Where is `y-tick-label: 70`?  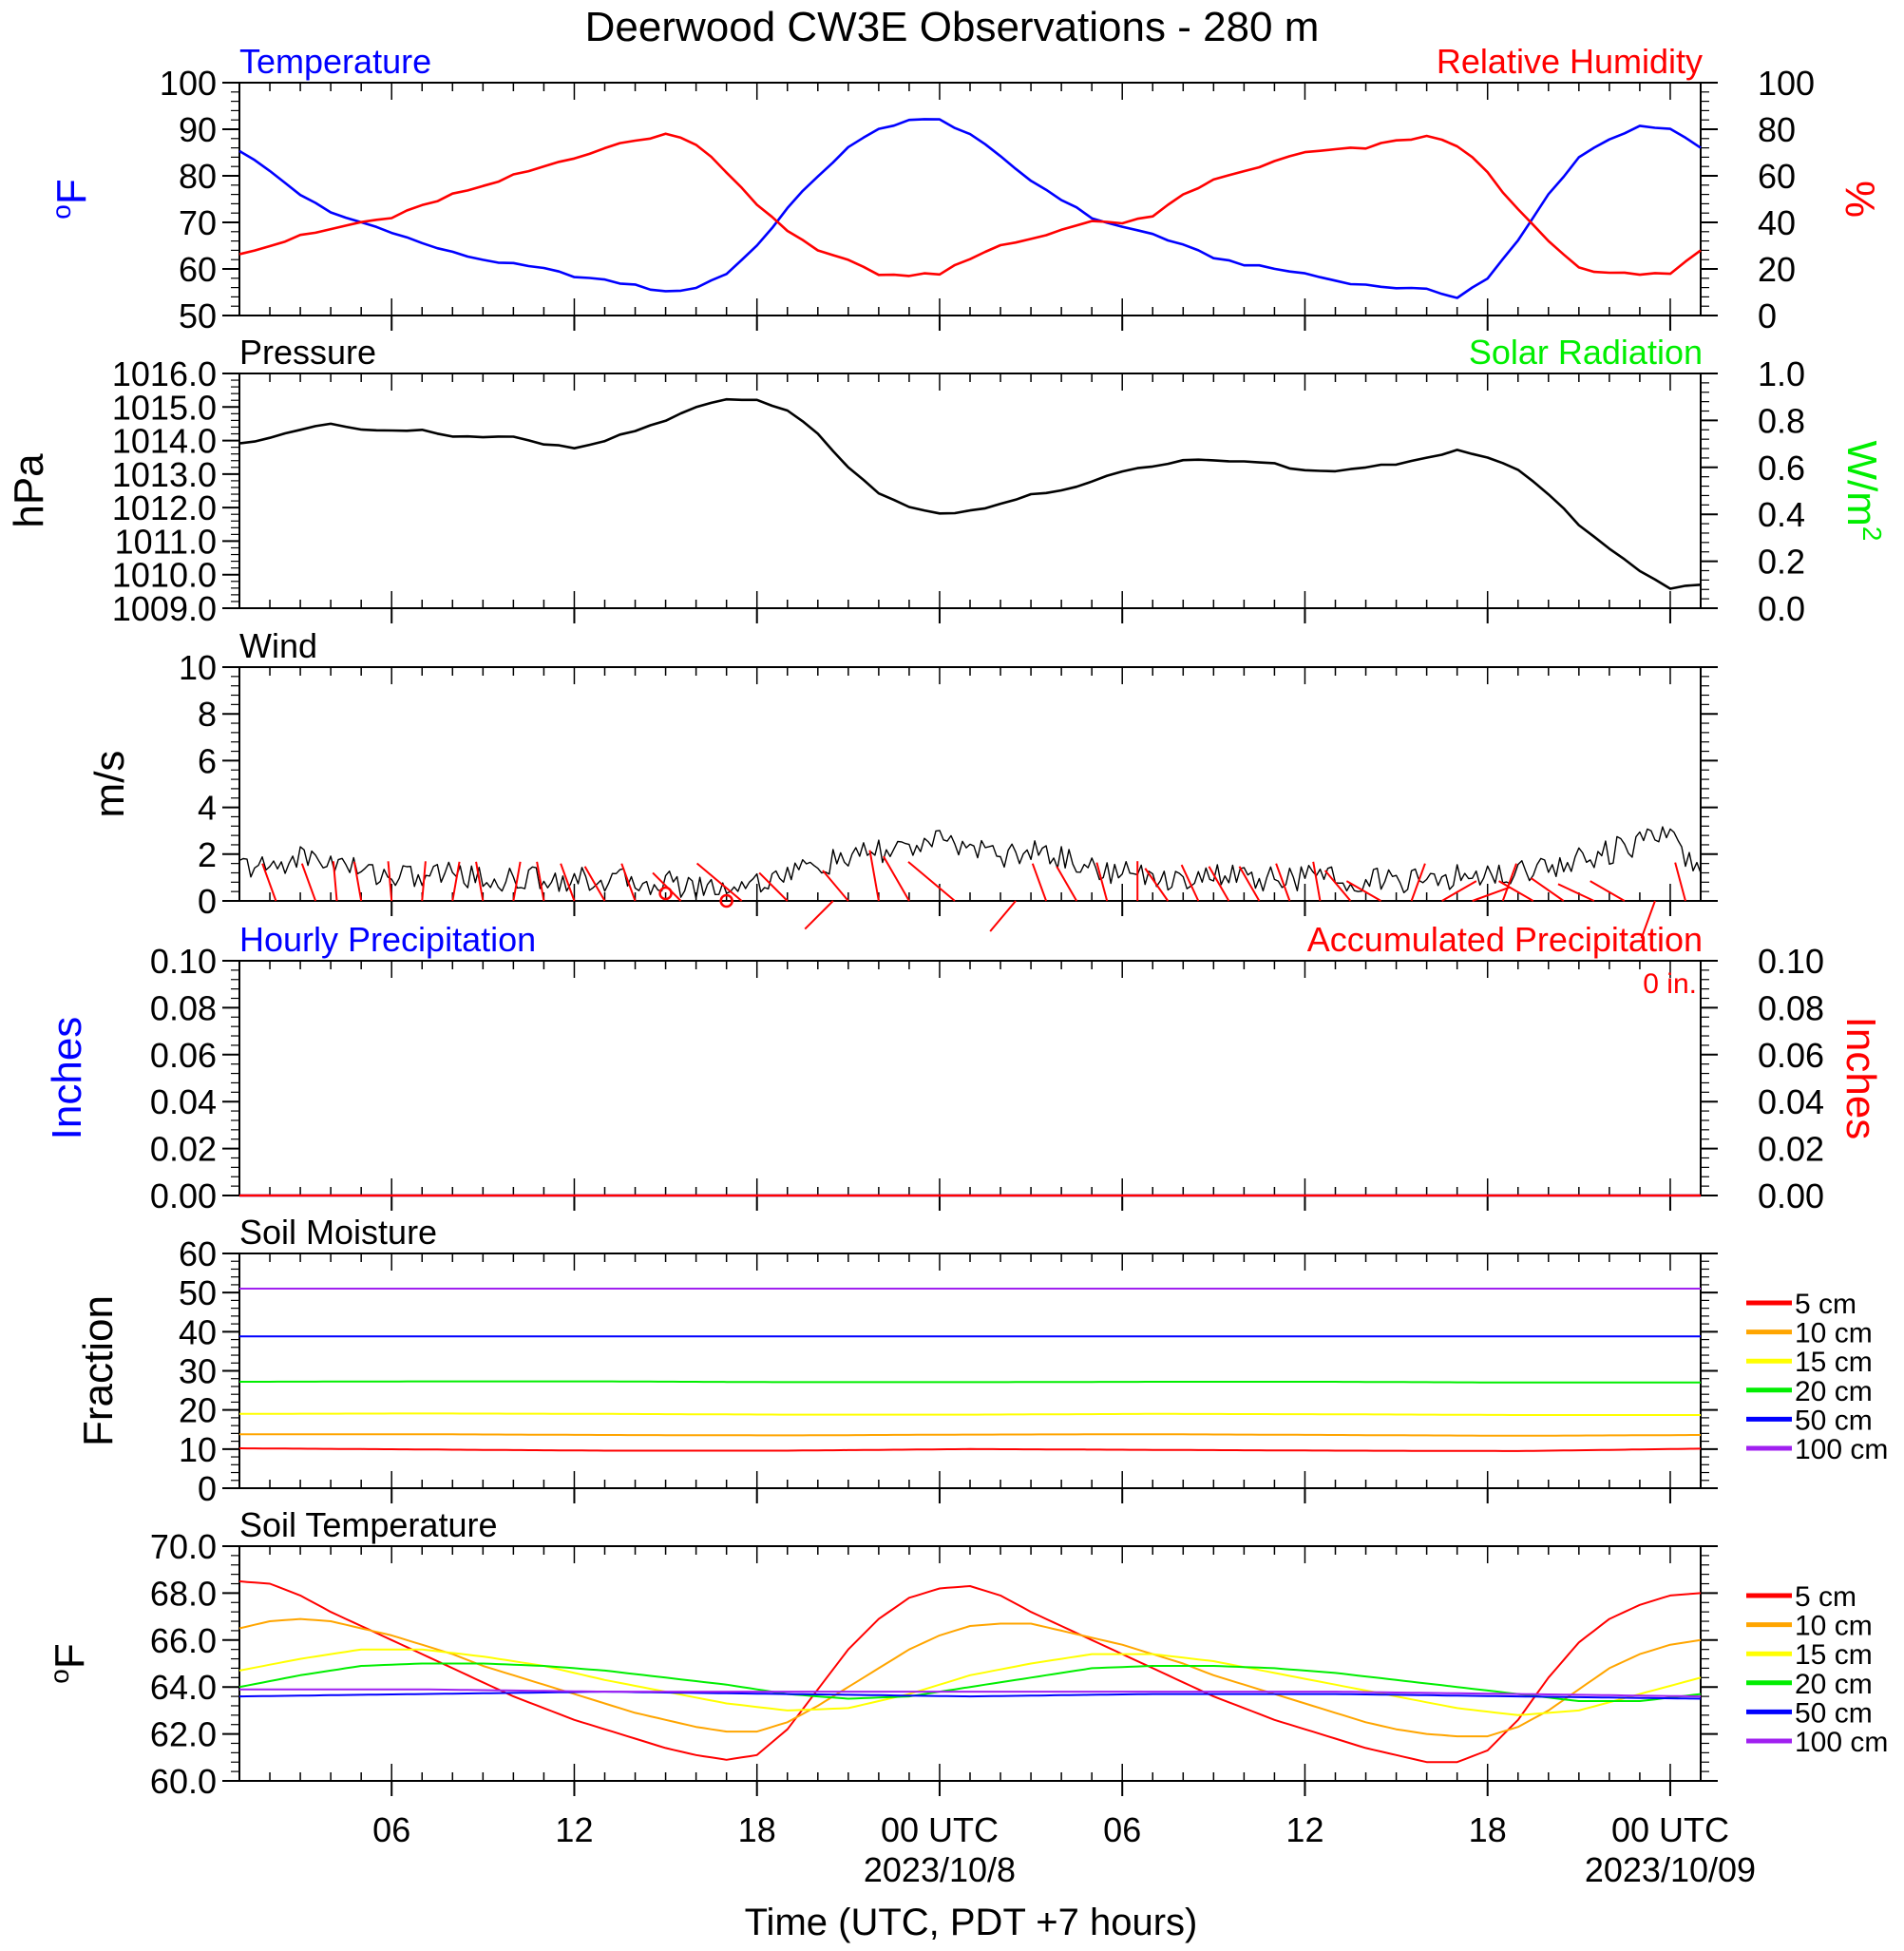
y-tick-label: 70 is located at coordinates (198, 222).